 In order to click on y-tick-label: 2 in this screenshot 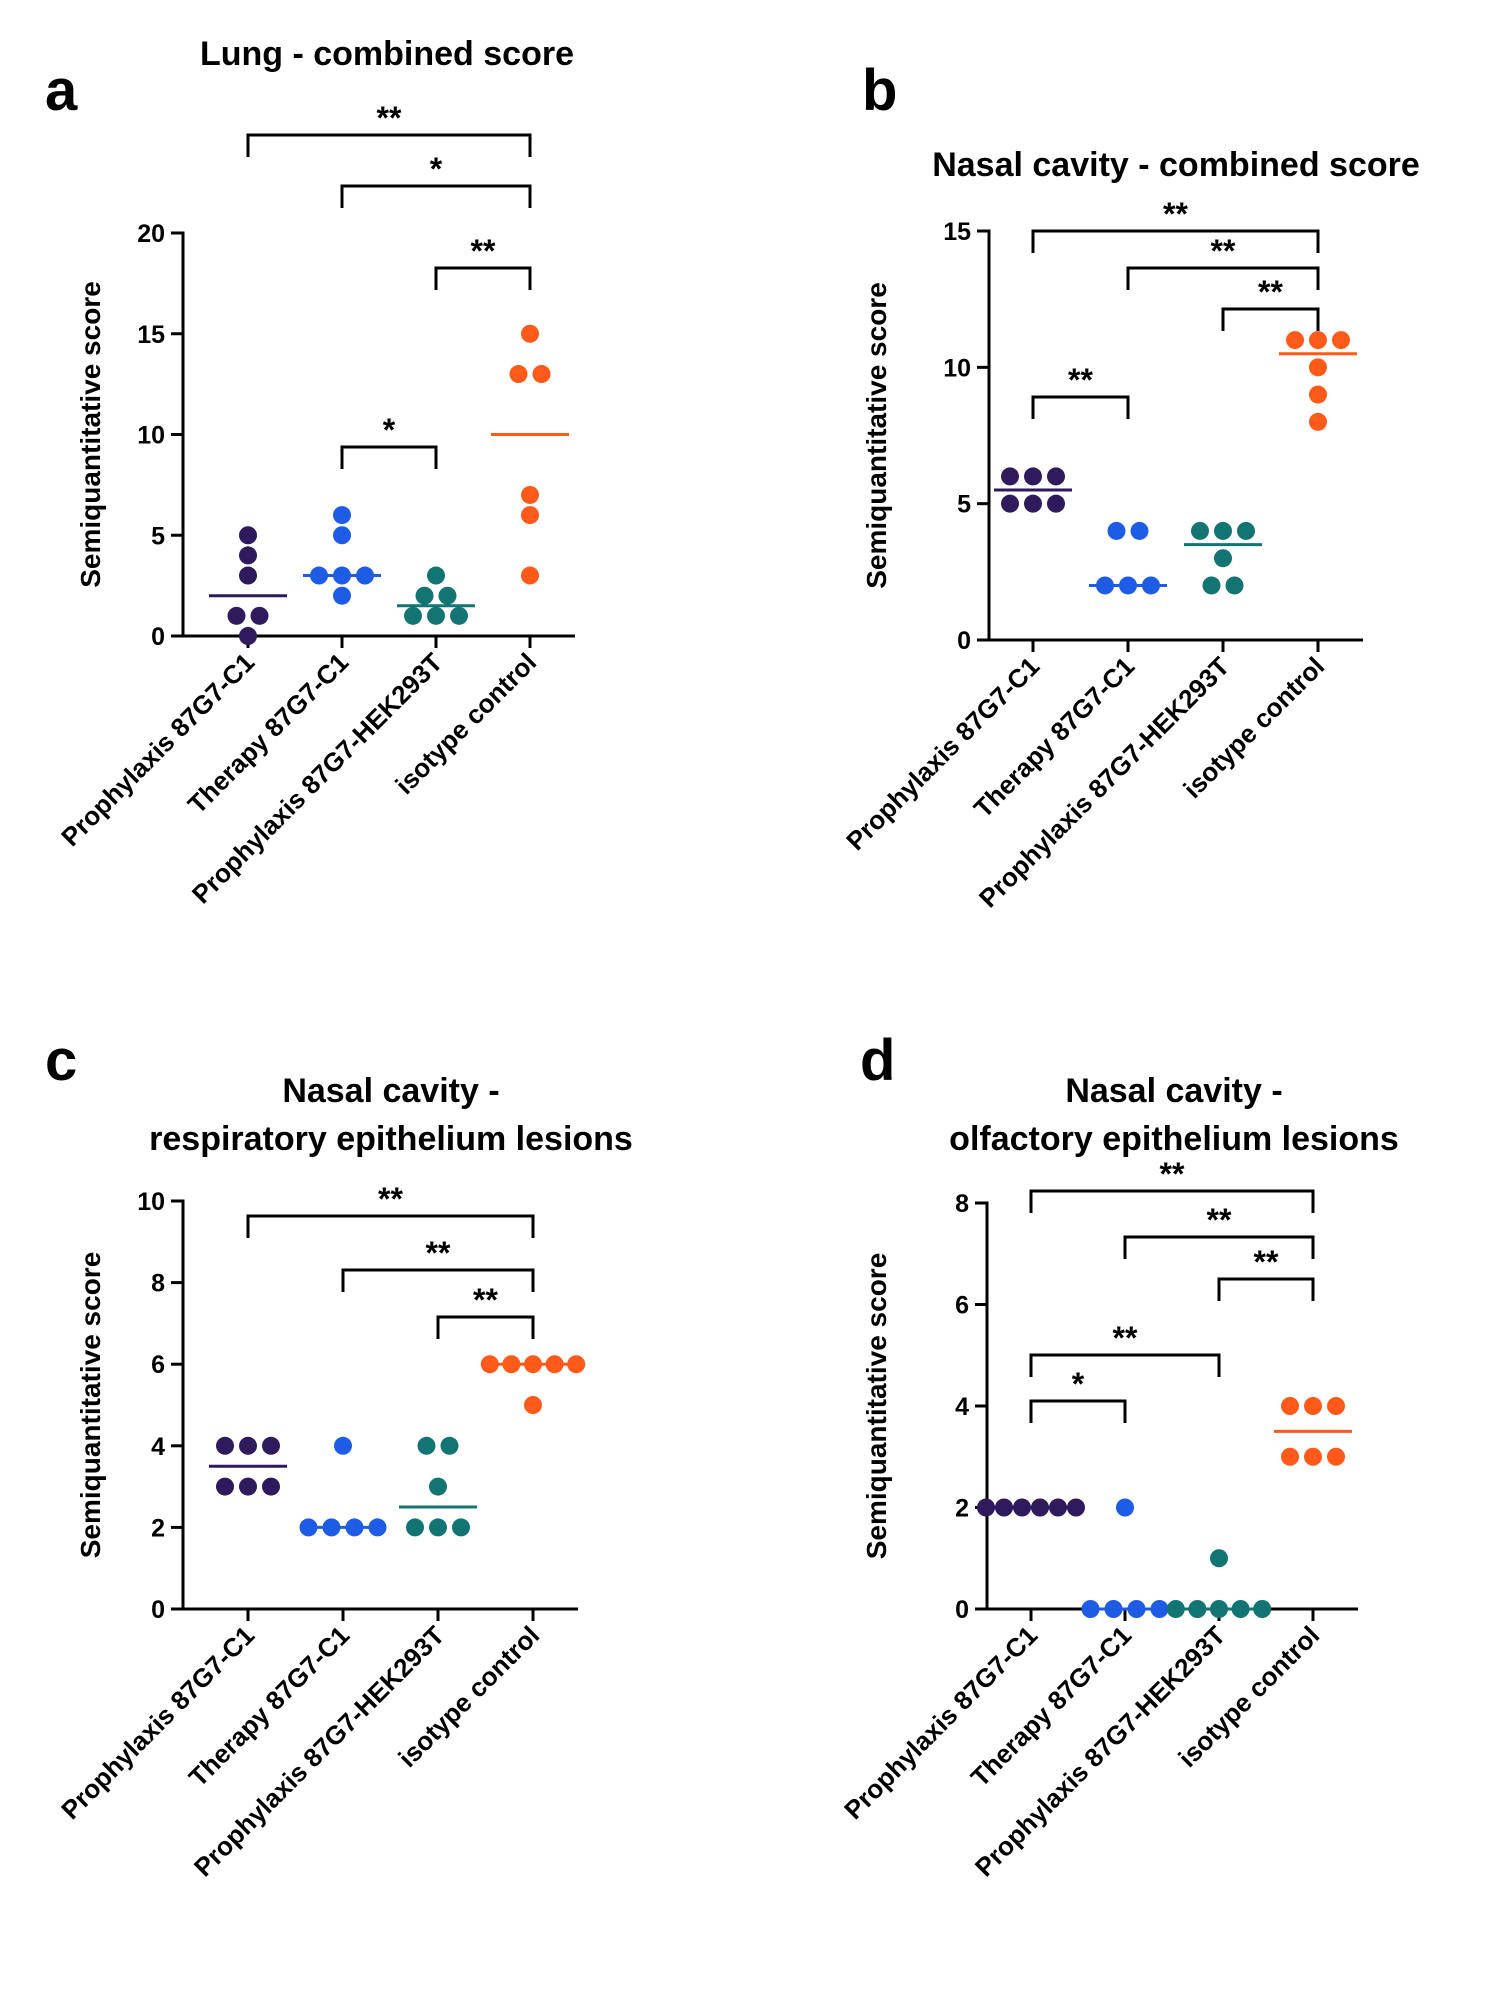, I will do `click(158, 1528)`.